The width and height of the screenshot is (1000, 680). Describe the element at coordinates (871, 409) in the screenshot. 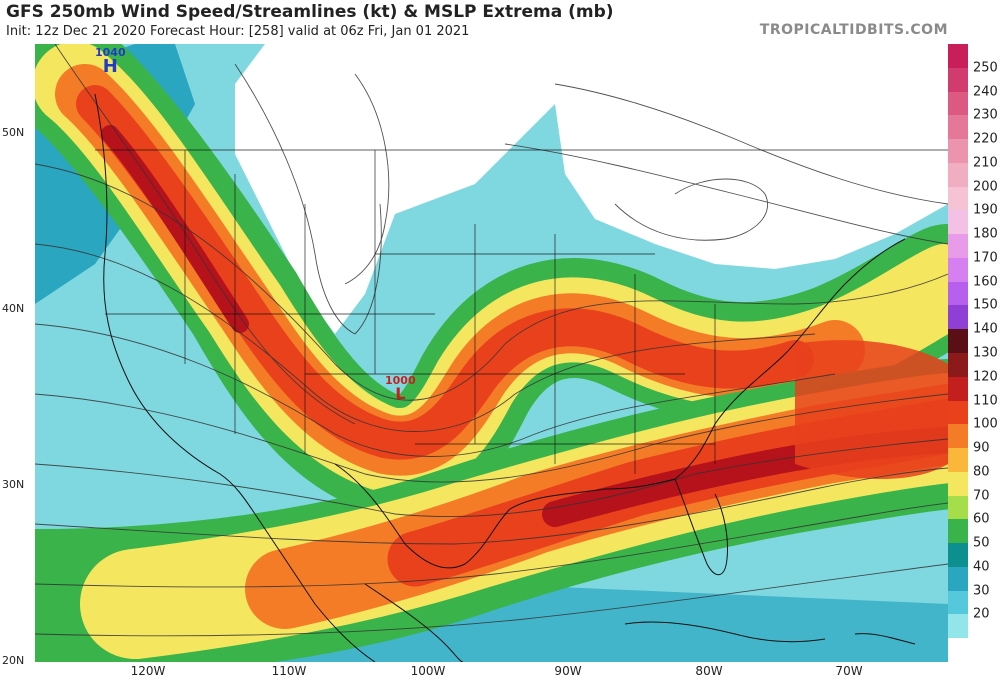

I see `atlantic-jet-exit` at that location.